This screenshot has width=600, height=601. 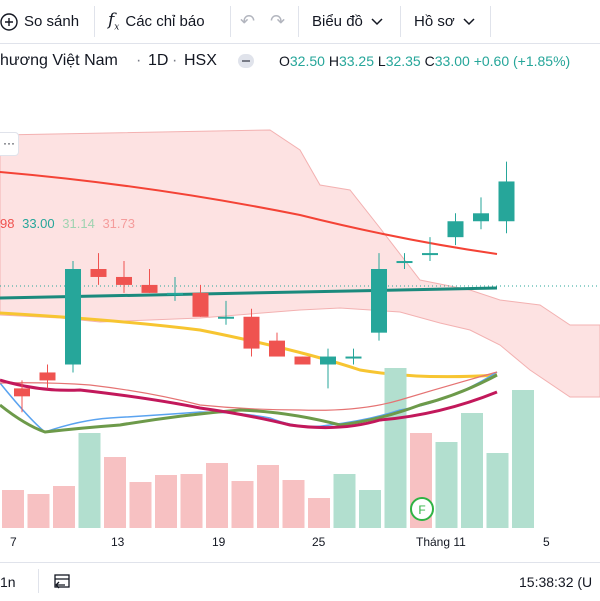 I want to click on more-options-button: ···, so click(x=9, y=144).